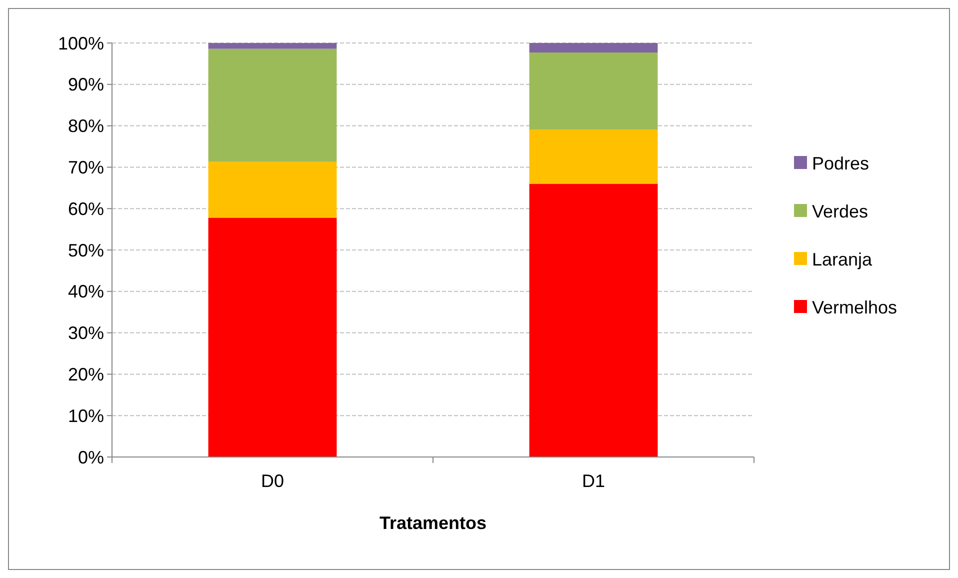  Describe the element at coordinates (86, 416) in the screenshot. I see `y-tick-label: 10%` at that location.